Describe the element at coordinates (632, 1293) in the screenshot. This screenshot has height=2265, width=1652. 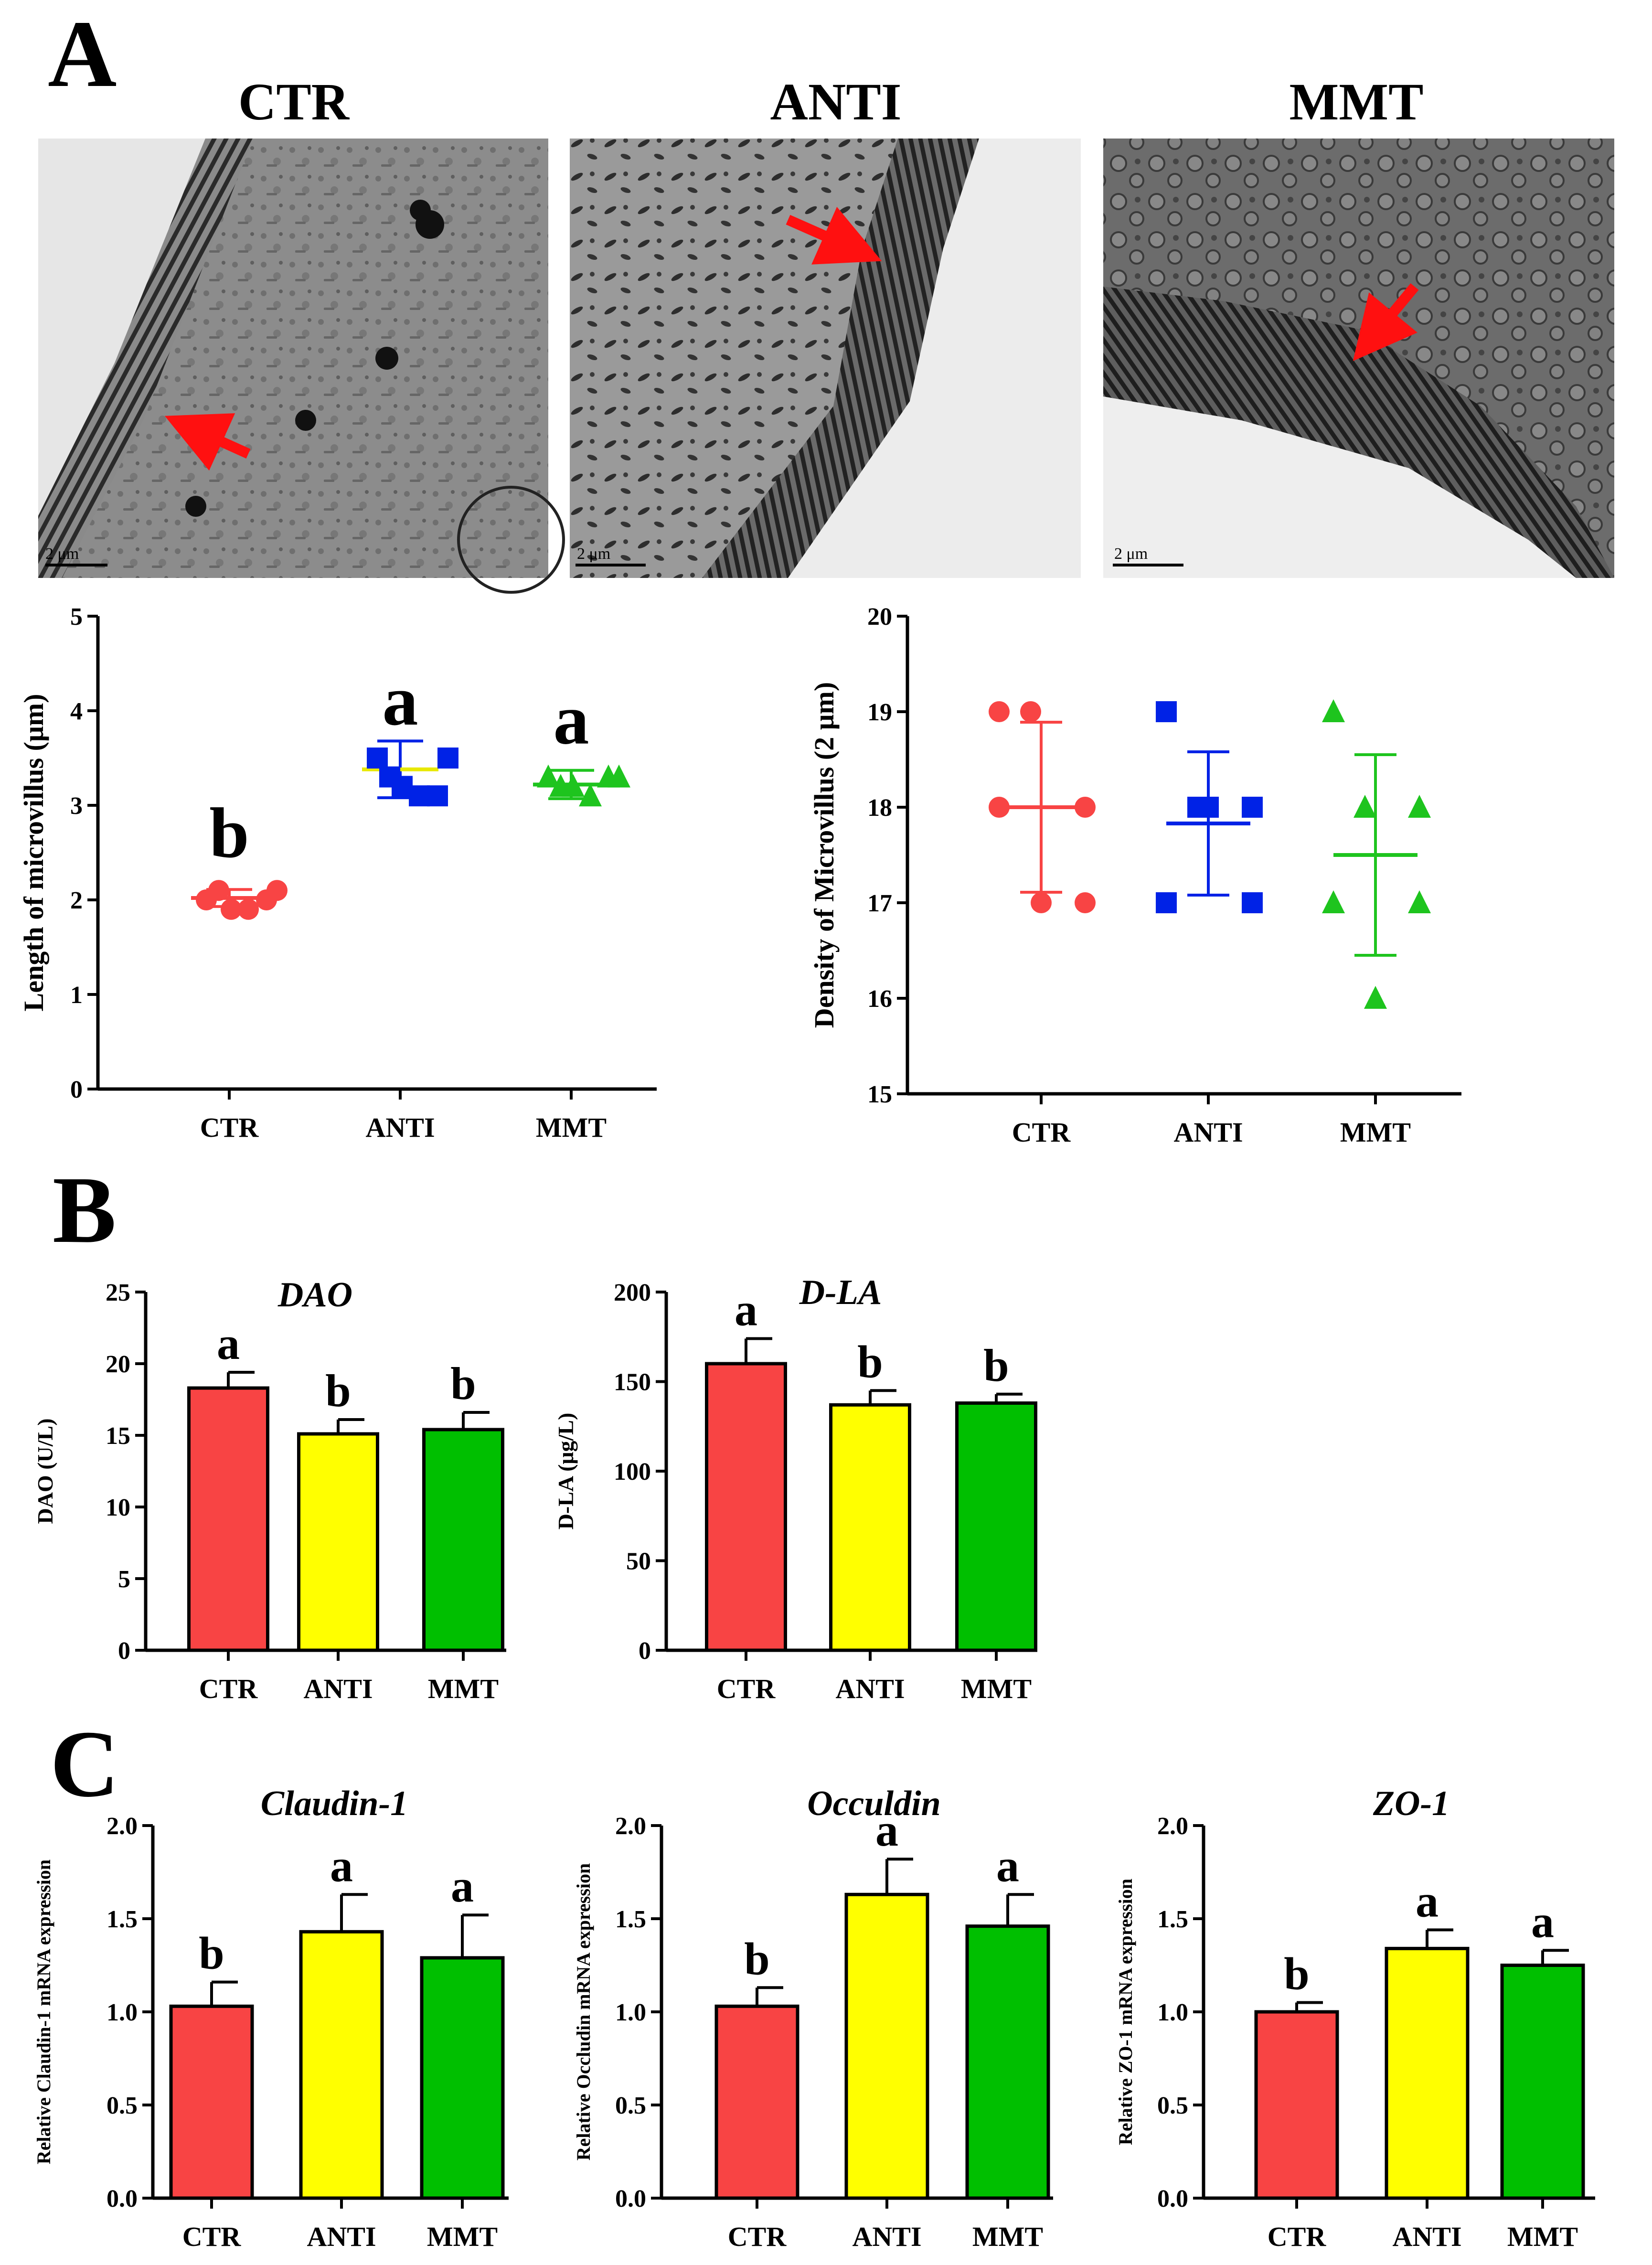
I see `y-tick-label: 200` at that location.